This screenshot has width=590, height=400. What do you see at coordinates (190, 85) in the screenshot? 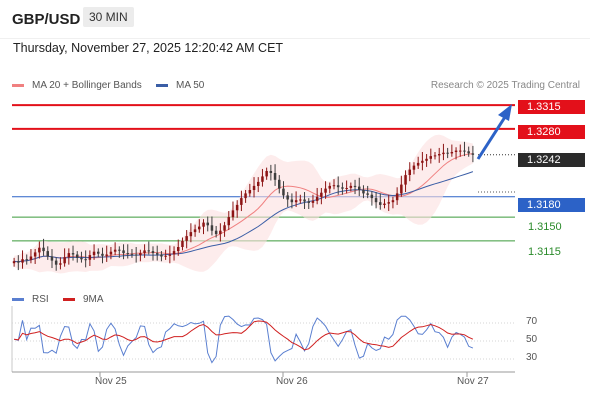
I see `legend-ma50-label: MA 50` at bounding box center [190, 85].